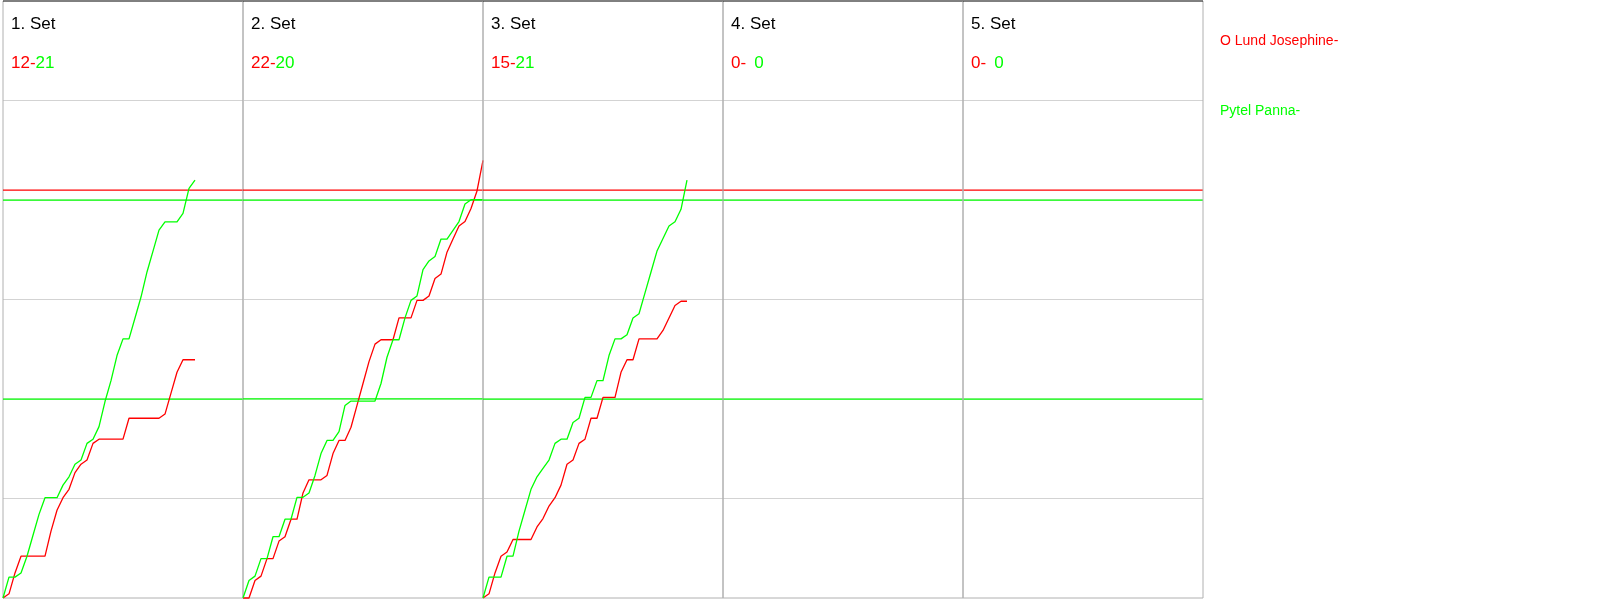 The height and width of the screenshot is (600, 1600). I want to click on text: 20, so click(285, 62).